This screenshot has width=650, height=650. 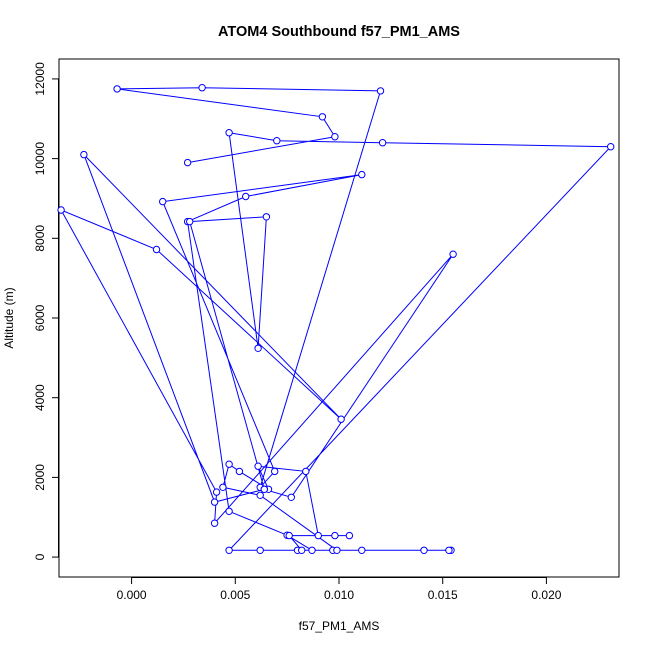 What do you see at coordinates (40, 556) in the screenshot?
I see `y-tick-label: 0` at bounding box center [40, 556].